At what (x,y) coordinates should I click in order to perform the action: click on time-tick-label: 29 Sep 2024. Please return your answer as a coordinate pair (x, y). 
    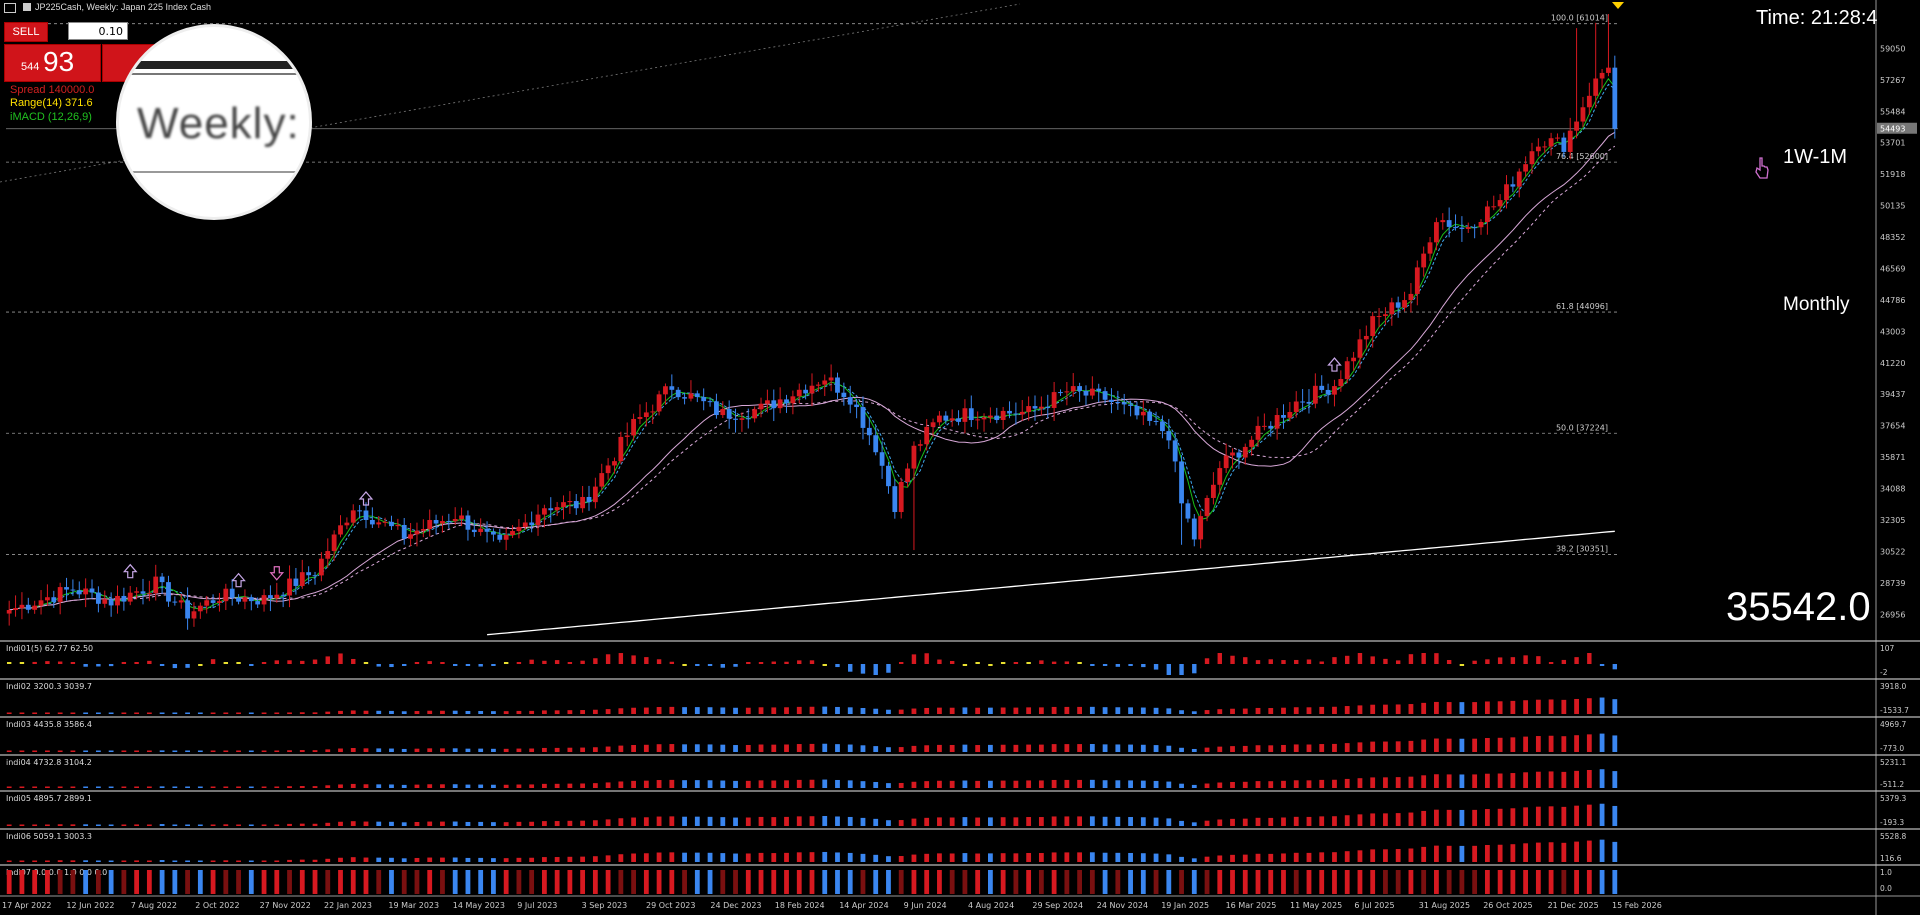
    Looking at the image, I should click on (1057, 905).